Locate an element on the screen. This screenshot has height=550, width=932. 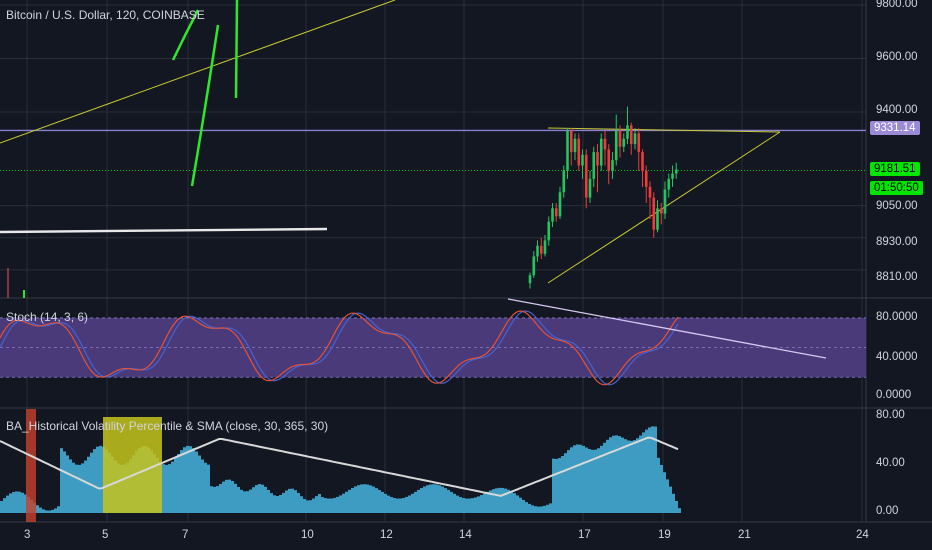
stoch-d-line is located at coordinates (339, 348).